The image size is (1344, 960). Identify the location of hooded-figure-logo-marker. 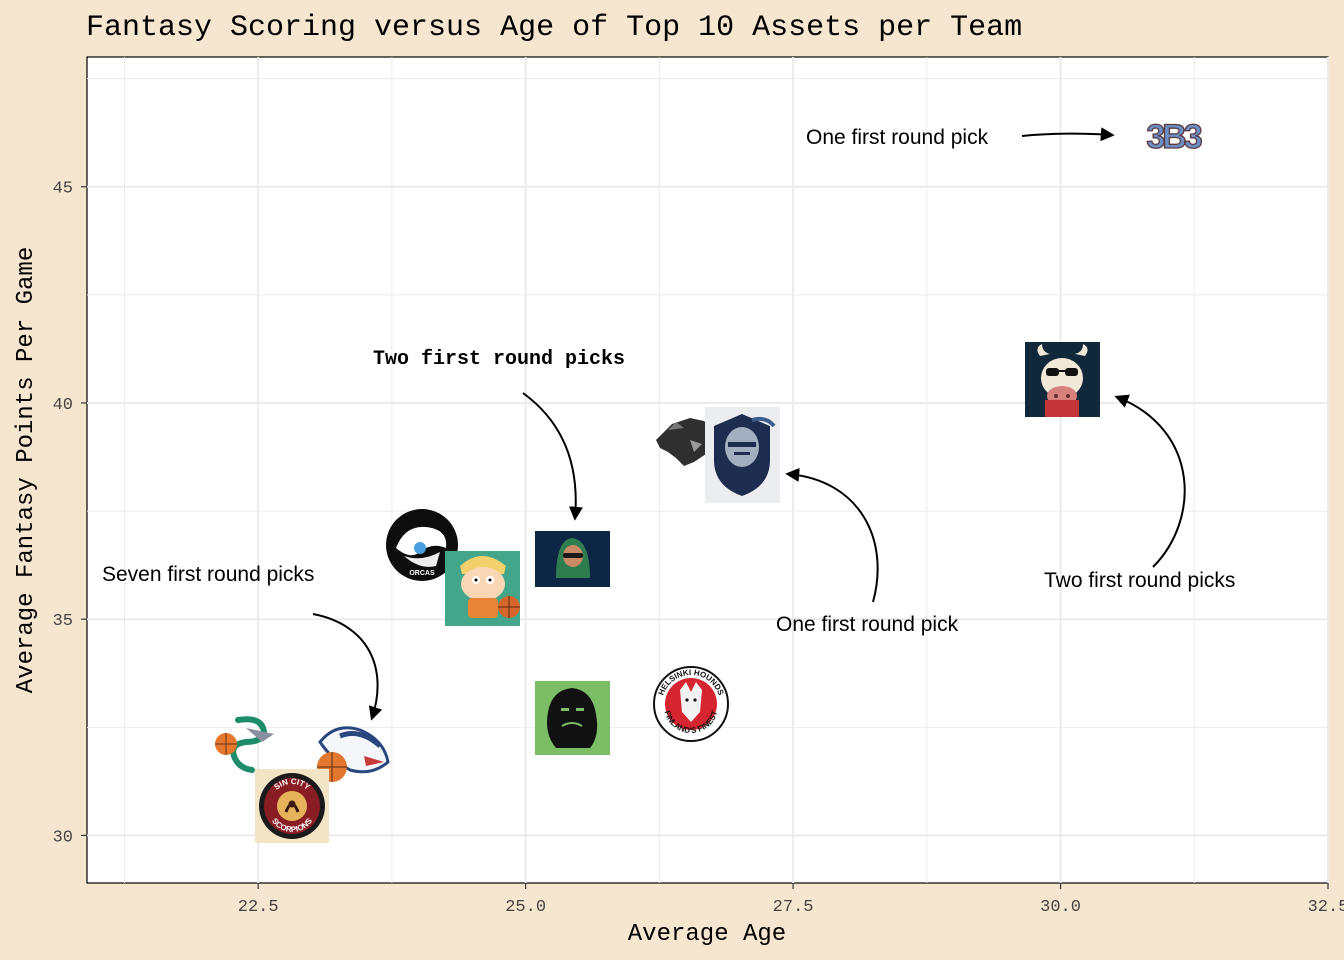
(572, 559).